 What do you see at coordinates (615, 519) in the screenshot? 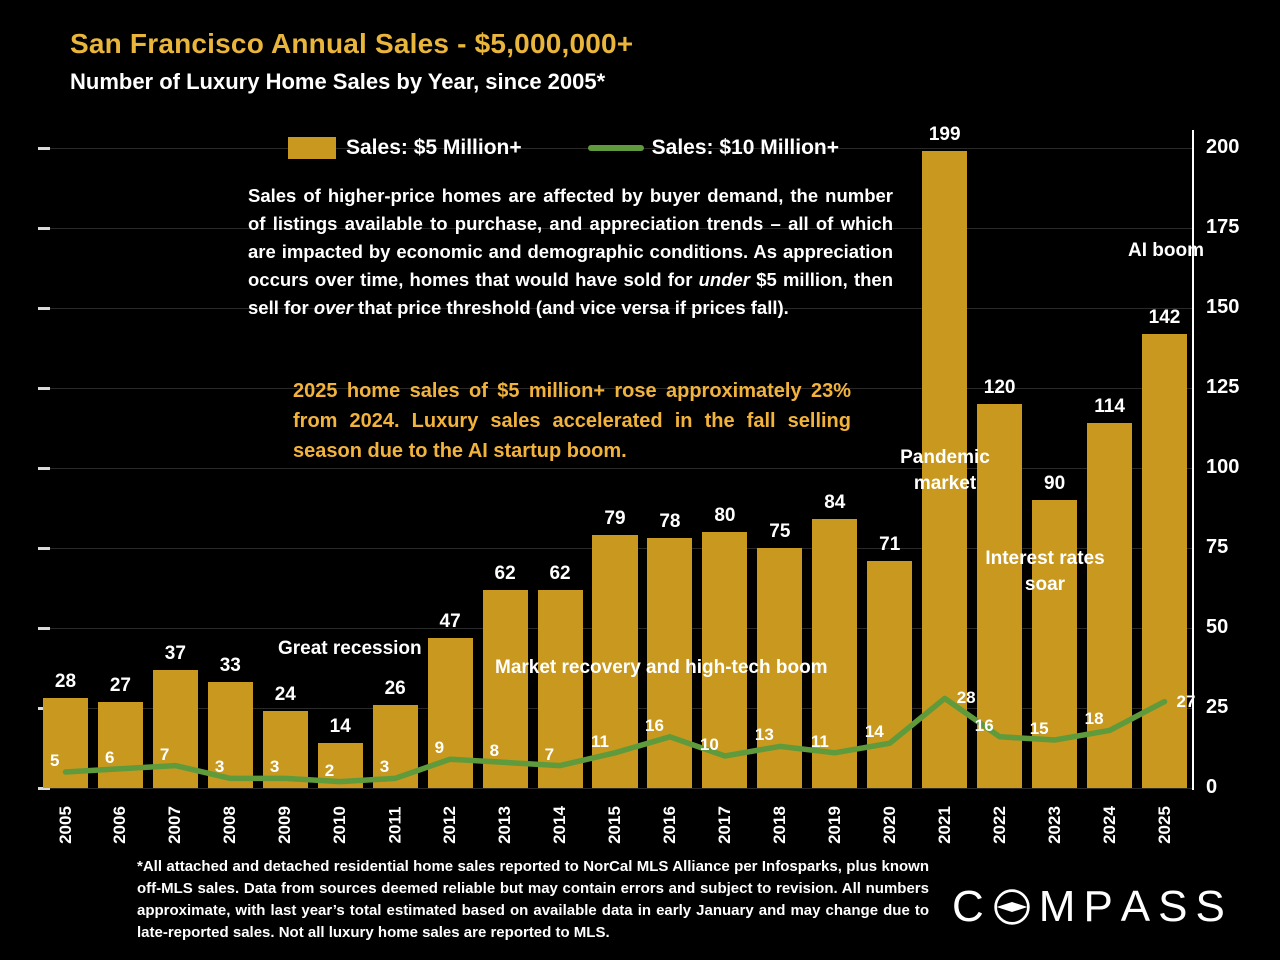
I see `bar-value-label: 79` at bounding box center [615, 519].